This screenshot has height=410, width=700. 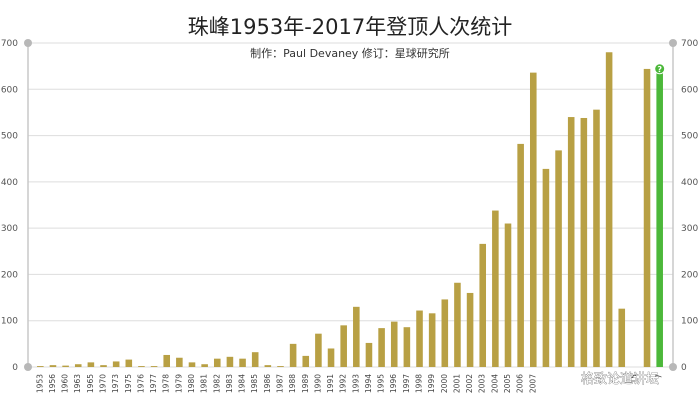 I want to click on x-tick-label: 2002, so click(x=469, y=383).